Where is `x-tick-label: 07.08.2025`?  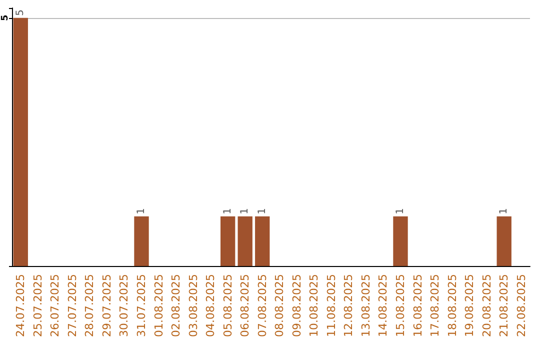 x-tick-label: 07.08.2025 is located at coordinates (262, 306).